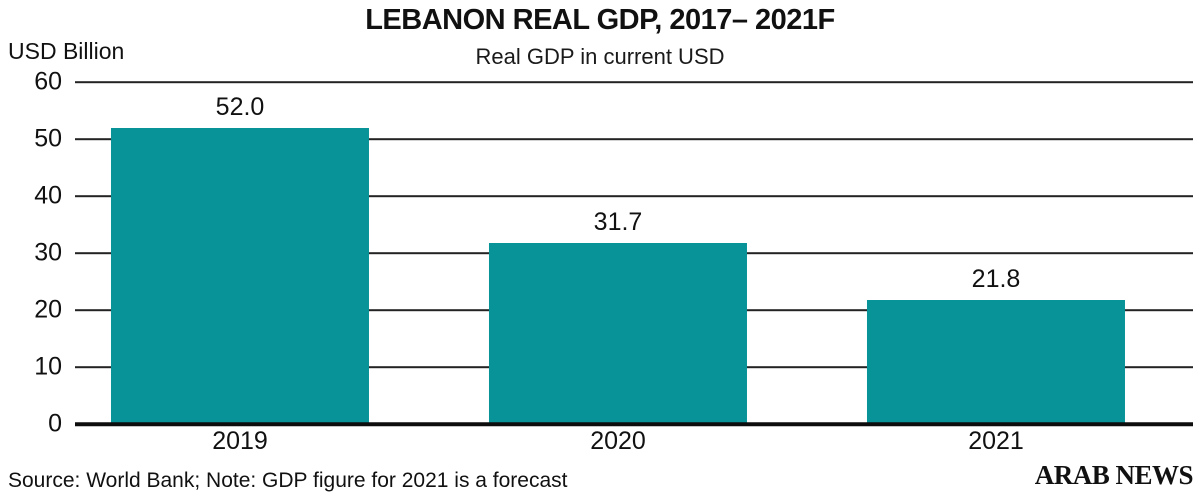 This screenshot has width=1200, height=498. Describe the element at coordinates (48, 81) in the screenshot. I see `y-tick-label-60: 60` at that location.